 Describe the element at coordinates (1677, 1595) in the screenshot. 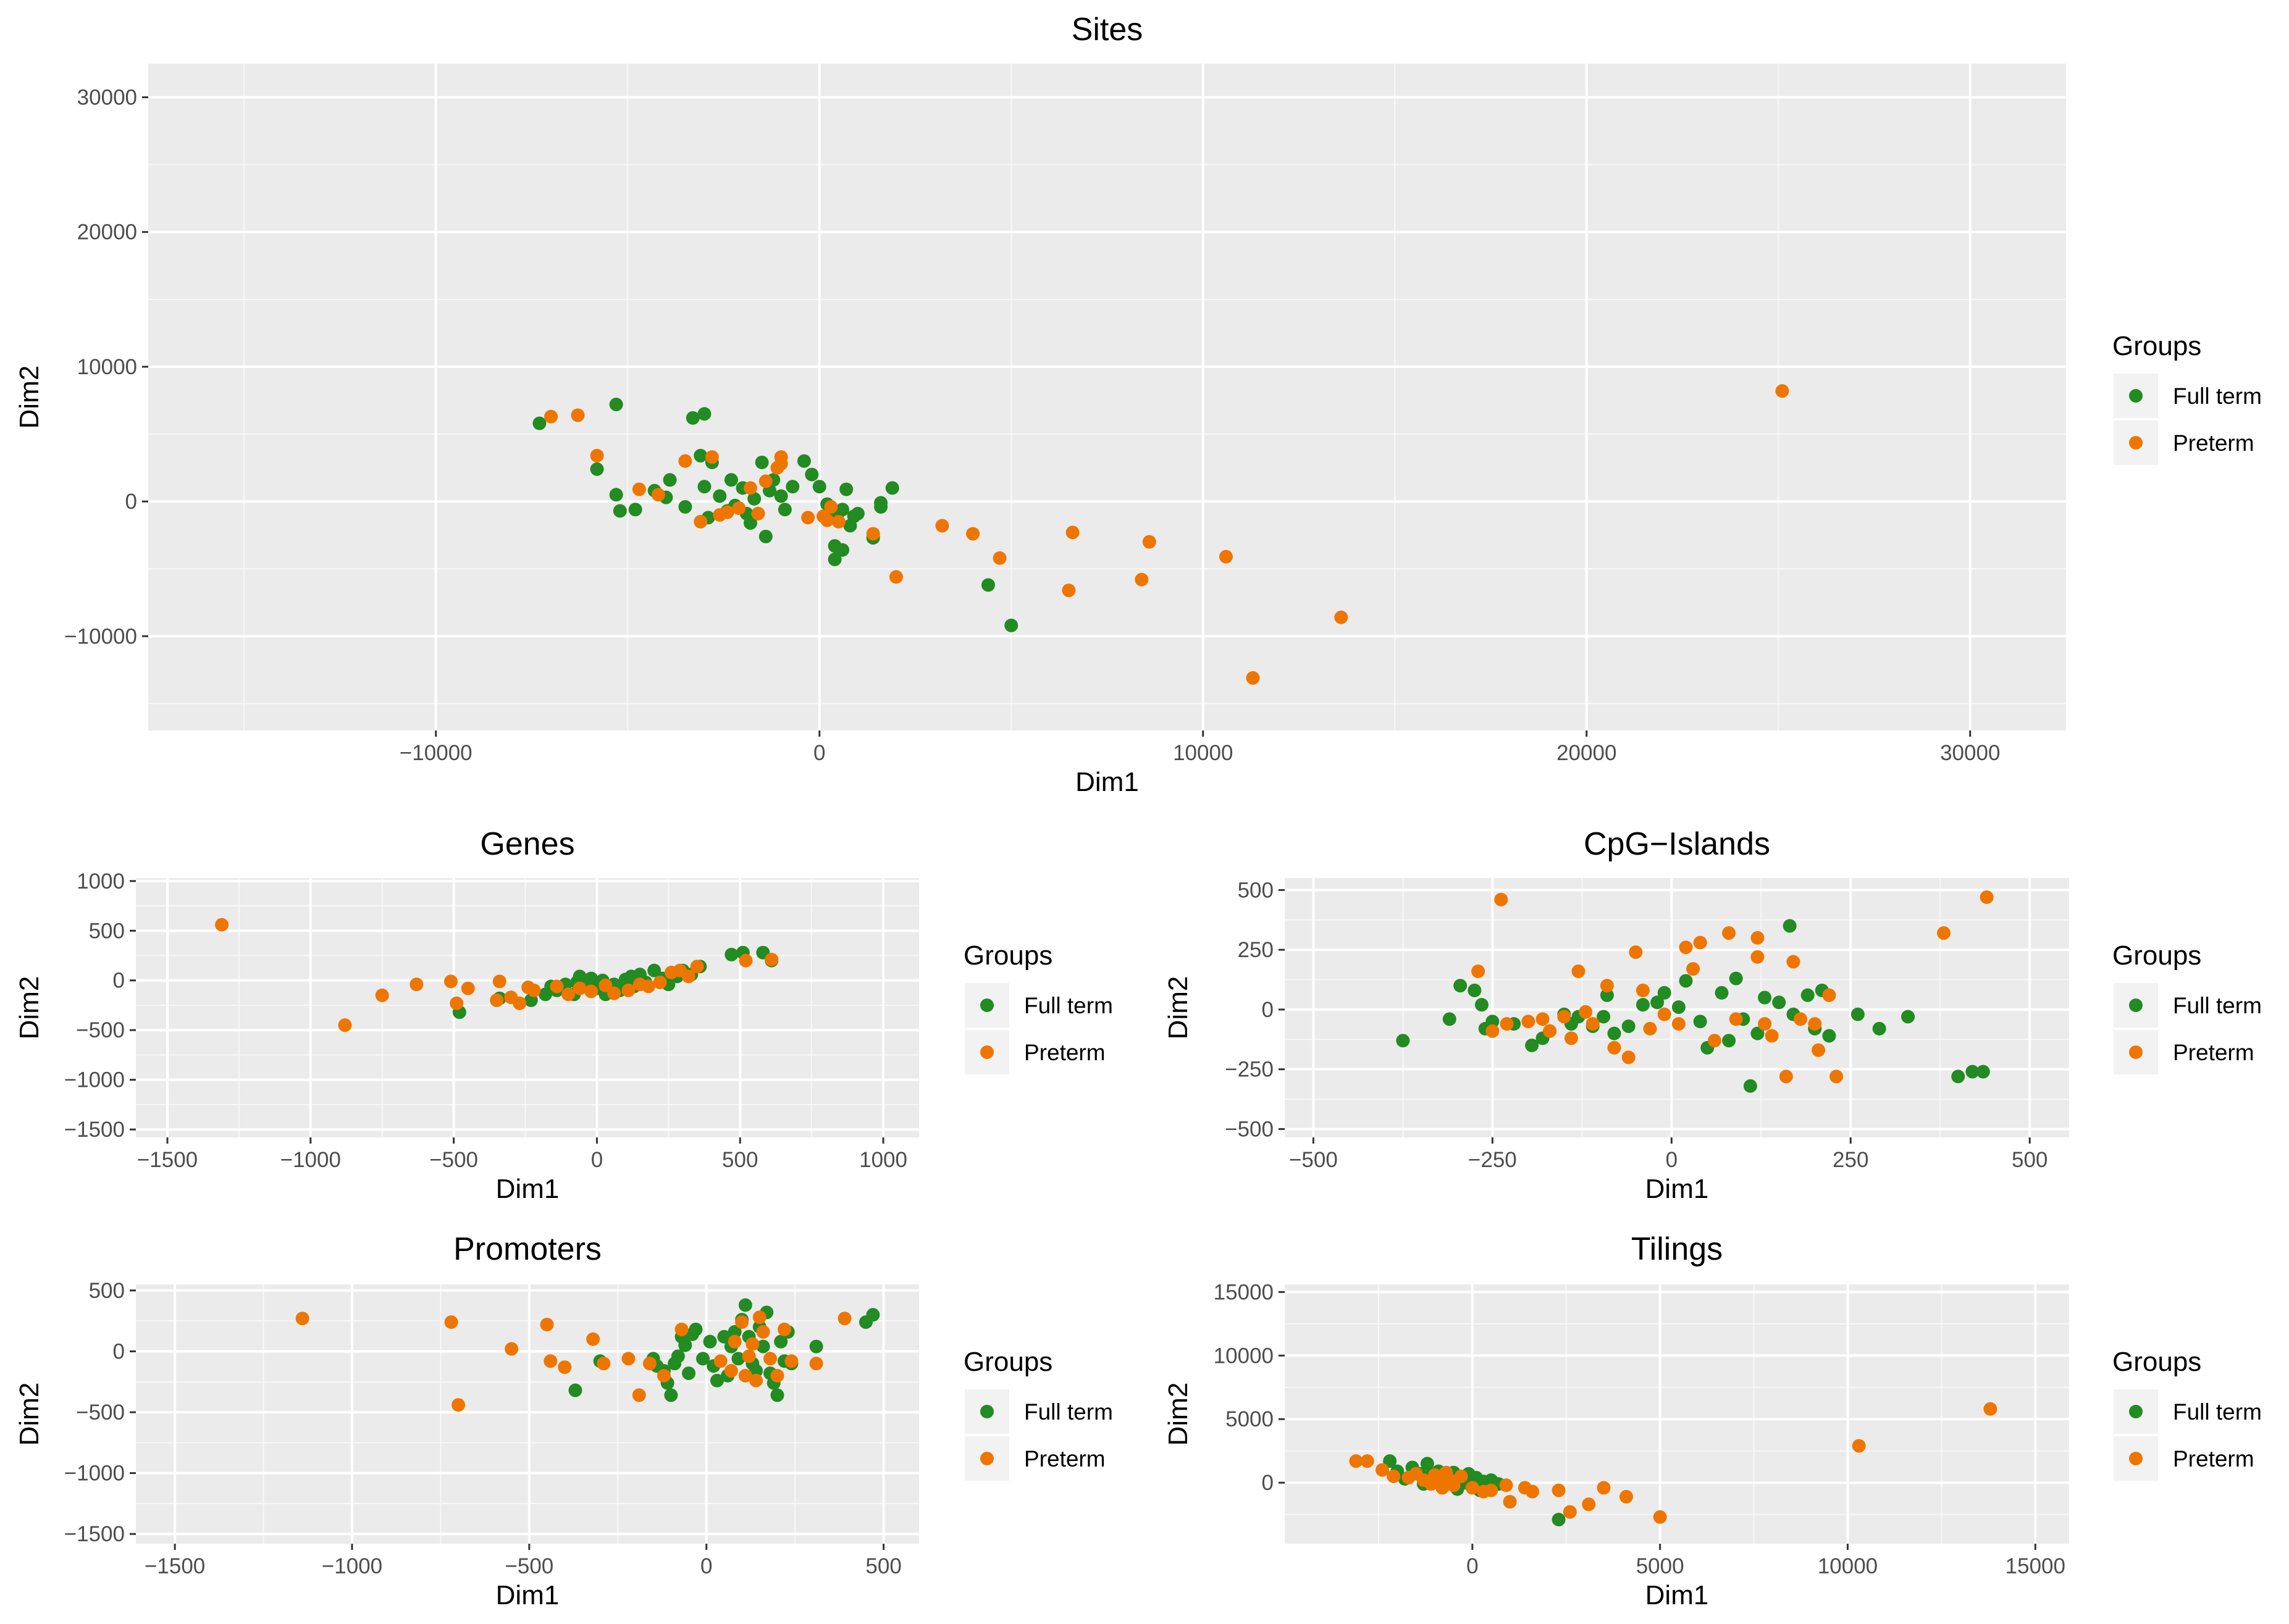

I see `tilings-x-axis-label: Dim1` at that location.